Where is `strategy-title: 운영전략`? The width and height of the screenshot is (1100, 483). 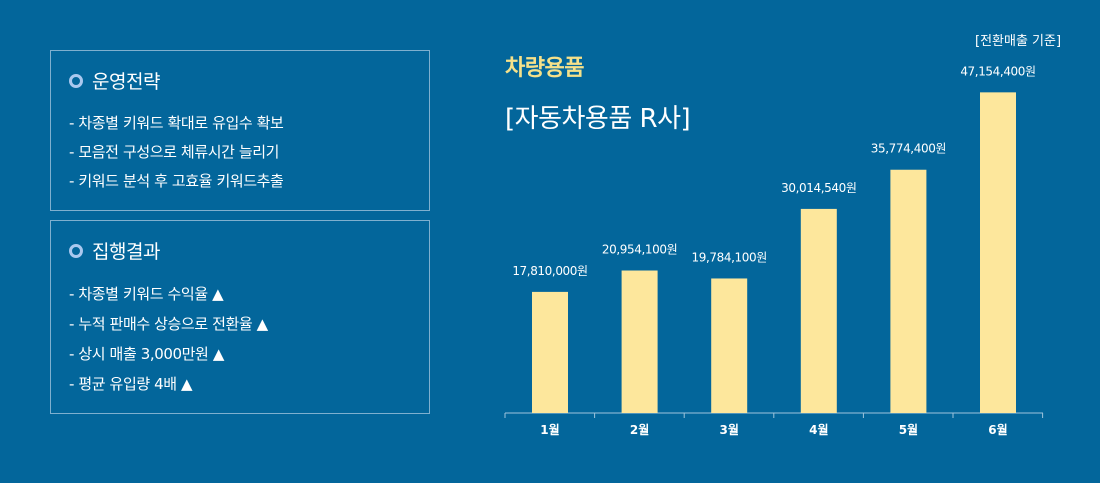
strategy-title: 운영전략 is located at coordinates (126, 82).